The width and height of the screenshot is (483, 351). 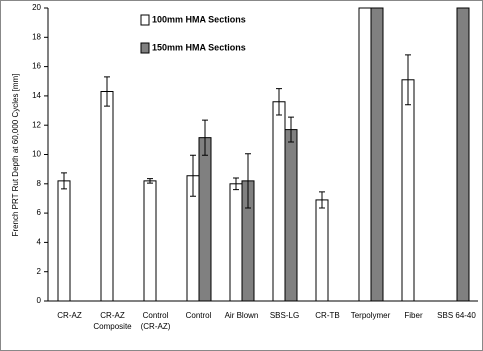 I want to click on x-tick-label: Air Blown, so click(x=242, y=315).